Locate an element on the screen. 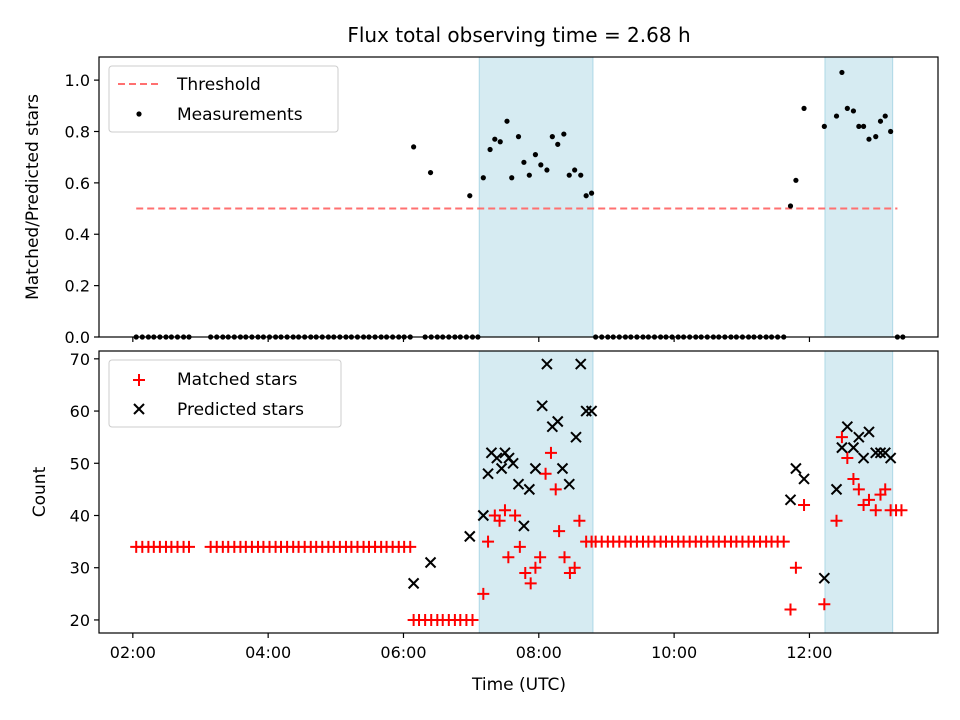 This screenshot has width=960, height=720. bottom-y-tick-label: 50 is located at coordinates (80, 463).